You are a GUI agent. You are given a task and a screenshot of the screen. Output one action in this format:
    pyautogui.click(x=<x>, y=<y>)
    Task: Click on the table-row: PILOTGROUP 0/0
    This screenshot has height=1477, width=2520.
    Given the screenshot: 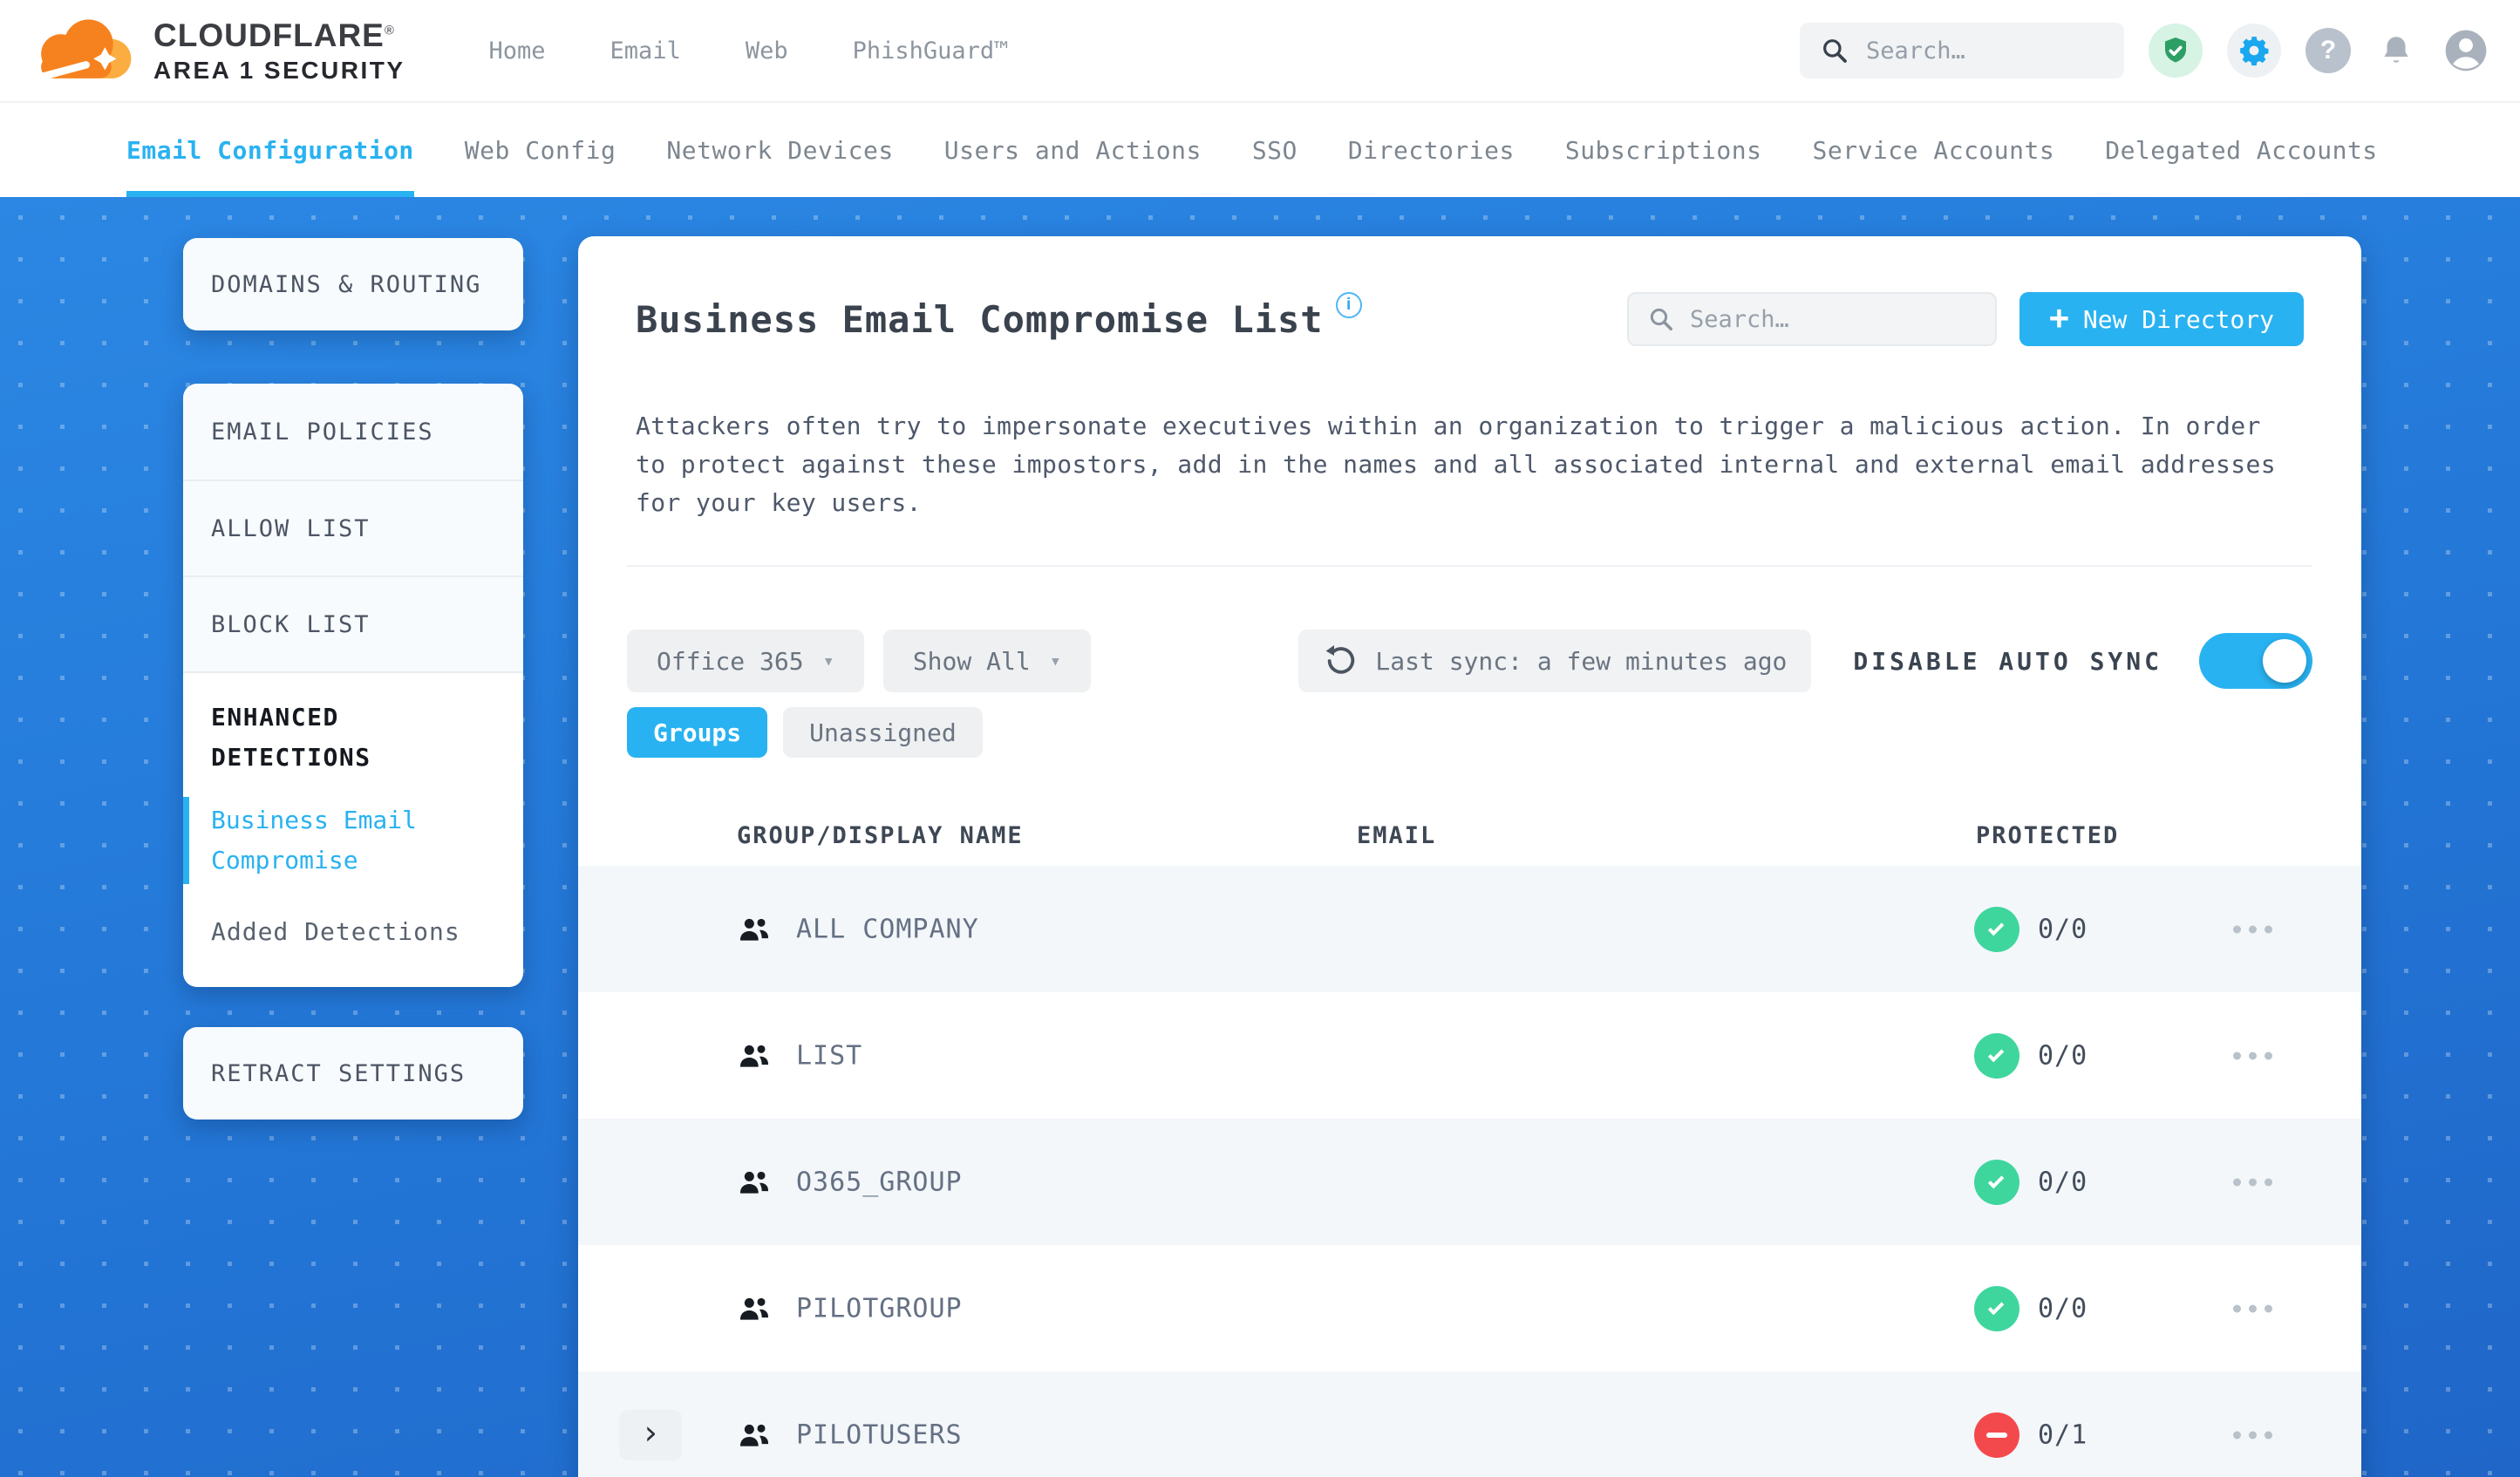 What is the action you would take?
    pyautogui.click(x=1469, y=1308)
    